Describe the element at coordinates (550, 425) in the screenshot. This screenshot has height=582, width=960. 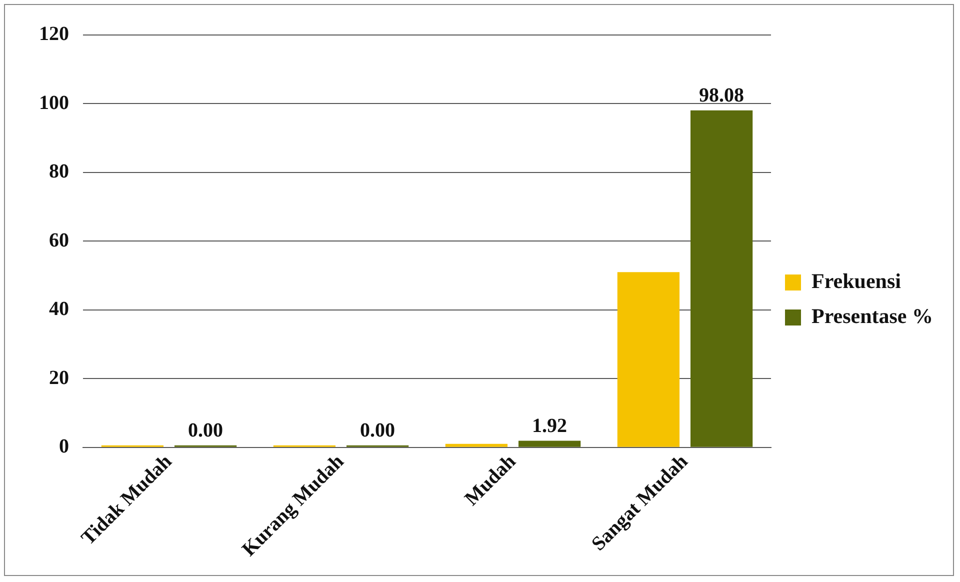
I see `data-label: 1.92` at that location.